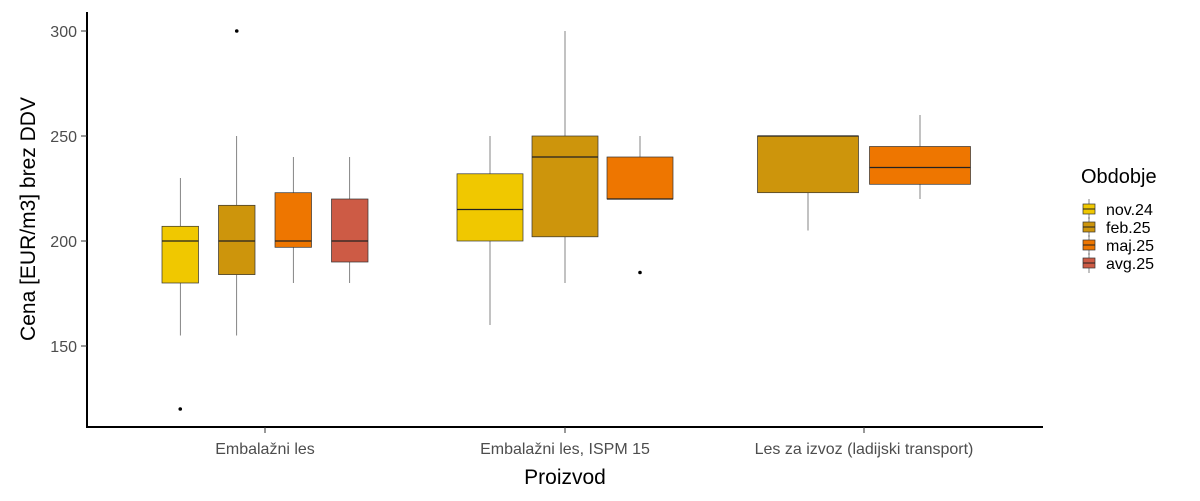 The width and height of the screenshot is (1200, 501). What do you see at coordinates (1089, 263) in the screenshot?
I see `legend-key-avg.25` at bounding box center [1089, 263].